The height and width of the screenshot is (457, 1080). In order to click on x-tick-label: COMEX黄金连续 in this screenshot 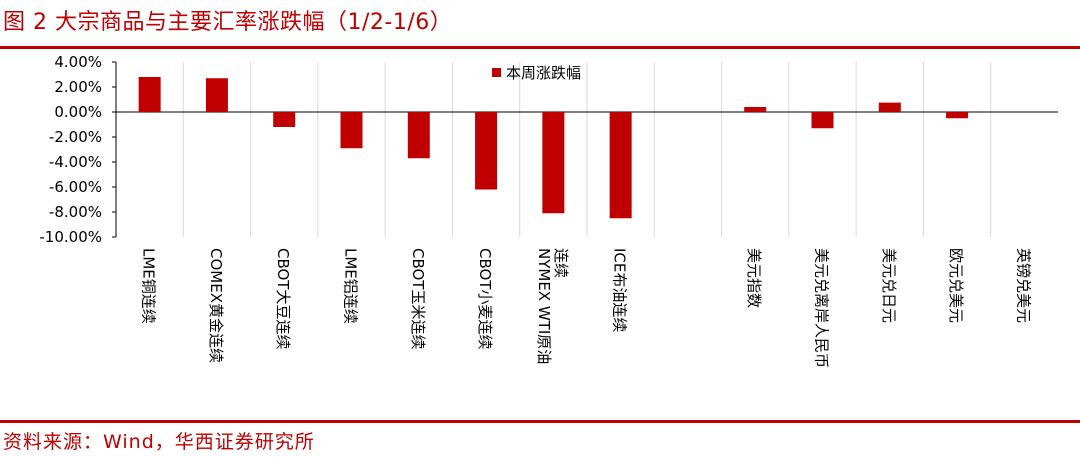, I will do `click(216, 305)`.